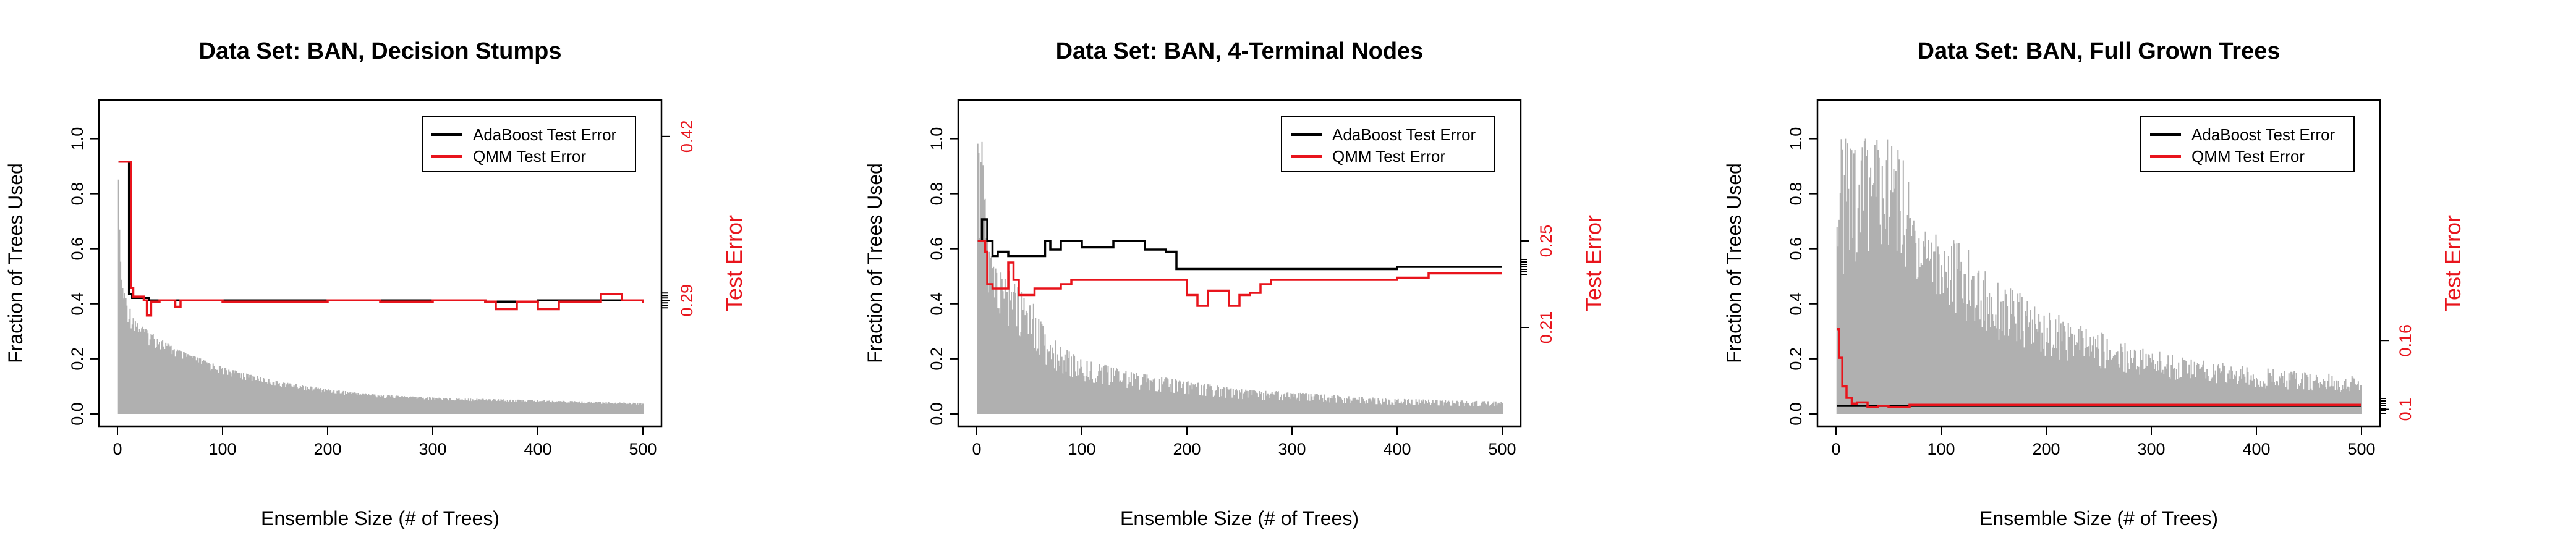 The image size is (2576, 556). Describe the element at coordinates (2405, 409) in the screenshot. I see `right-tick-label: 0.1` at that location.